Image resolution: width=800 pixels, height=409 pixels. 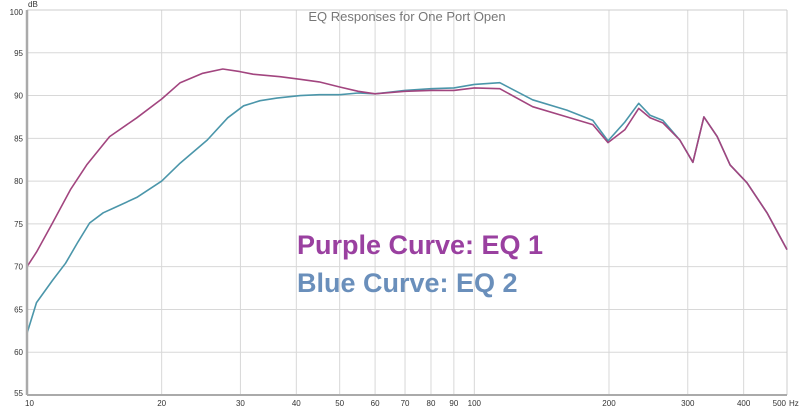 I want to click on y-tick-label: 85, so click(x=18, y=138).